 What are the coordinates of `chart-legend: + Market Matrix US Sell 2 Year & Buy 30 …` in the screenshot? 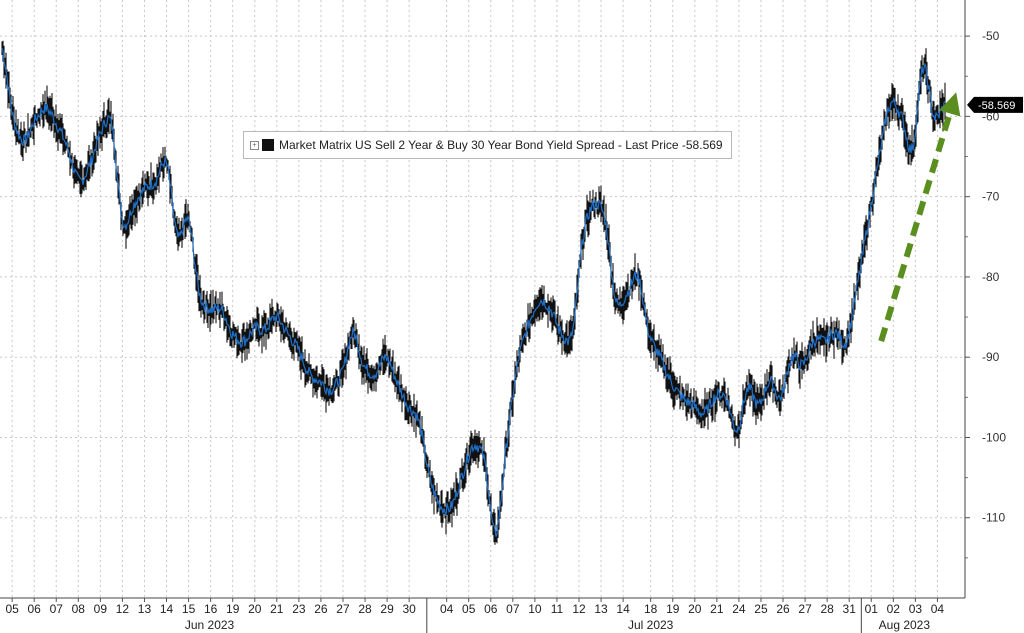 It's located at (487, 145).